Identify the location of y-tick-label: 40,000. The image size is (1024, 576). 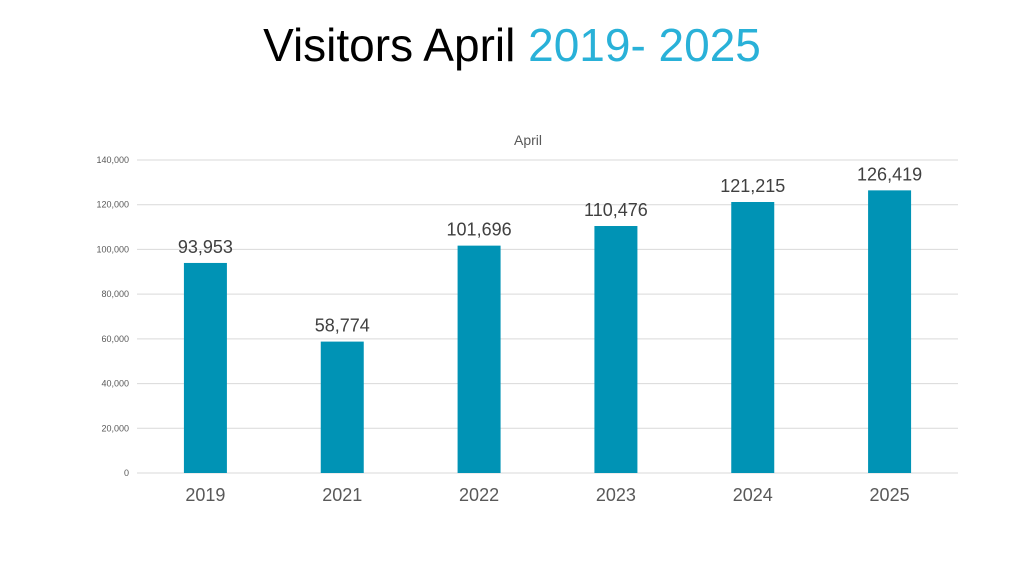
(115, 384).